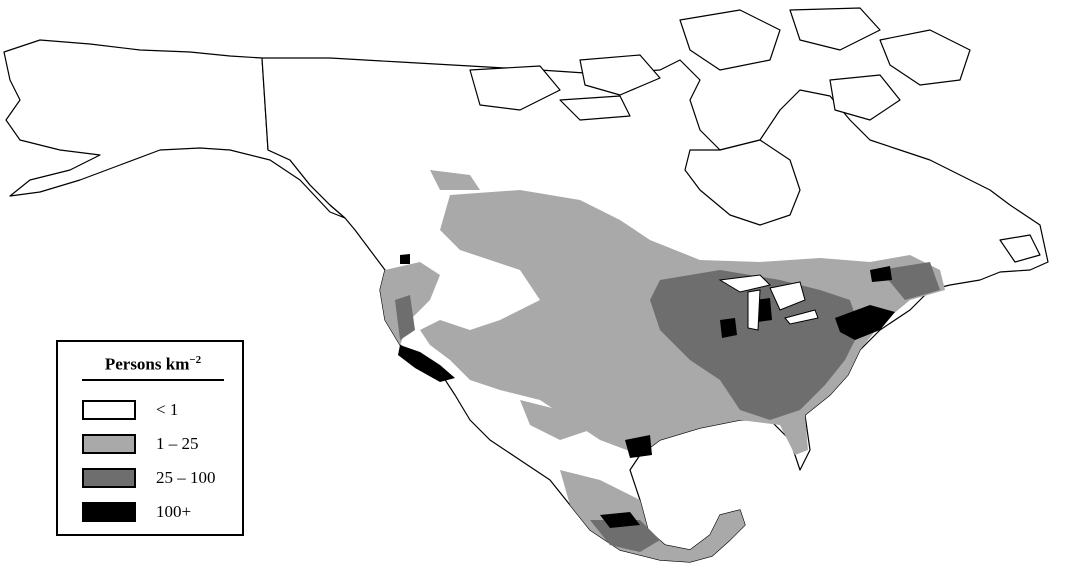 Image resolution: width=1079 pixels, height=569 pixels. I want to click on legend-row-25-100: 25 – 100, so click(157, 479).